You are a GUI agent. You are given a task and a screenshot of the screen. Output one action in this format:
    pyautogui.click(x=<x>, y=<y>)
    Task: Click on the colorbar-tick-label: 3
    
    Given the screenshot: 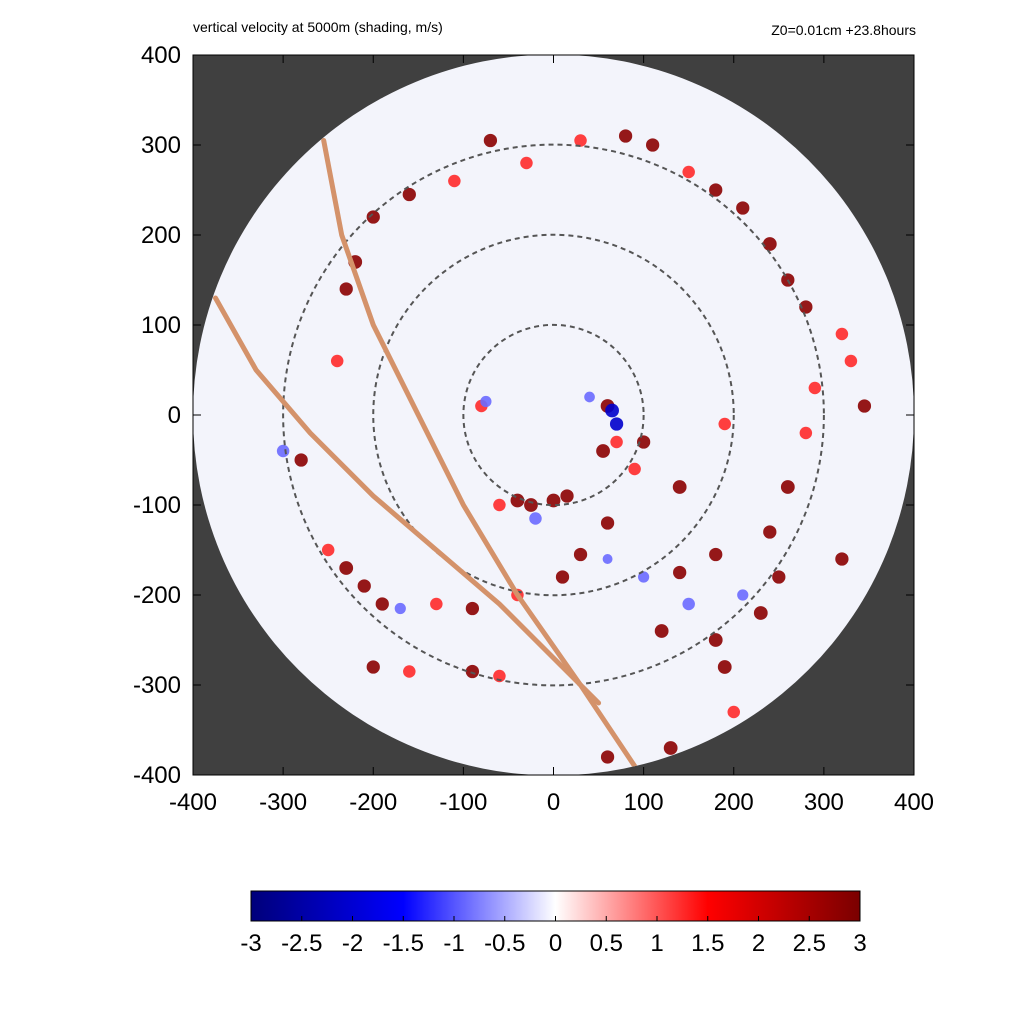 What is the action you would take?
    pyautogui.click(x=859, y=943)
    